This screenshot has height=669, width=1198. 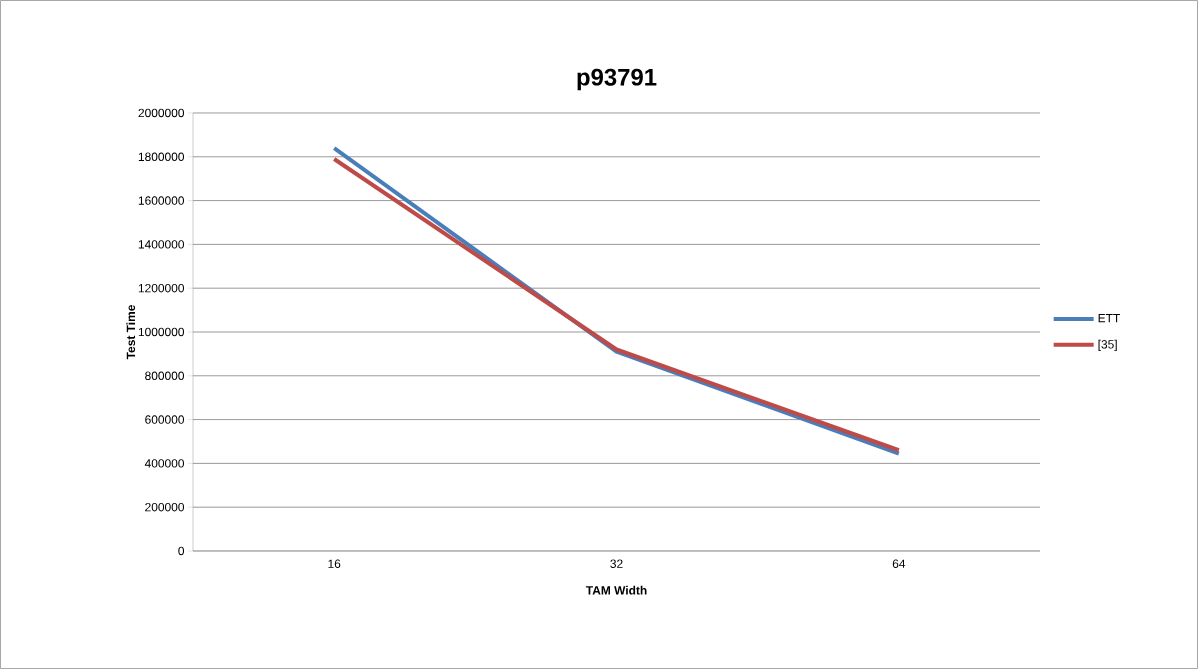 I want to click on y-tick-label: 600000, so click(x=165, y=419).